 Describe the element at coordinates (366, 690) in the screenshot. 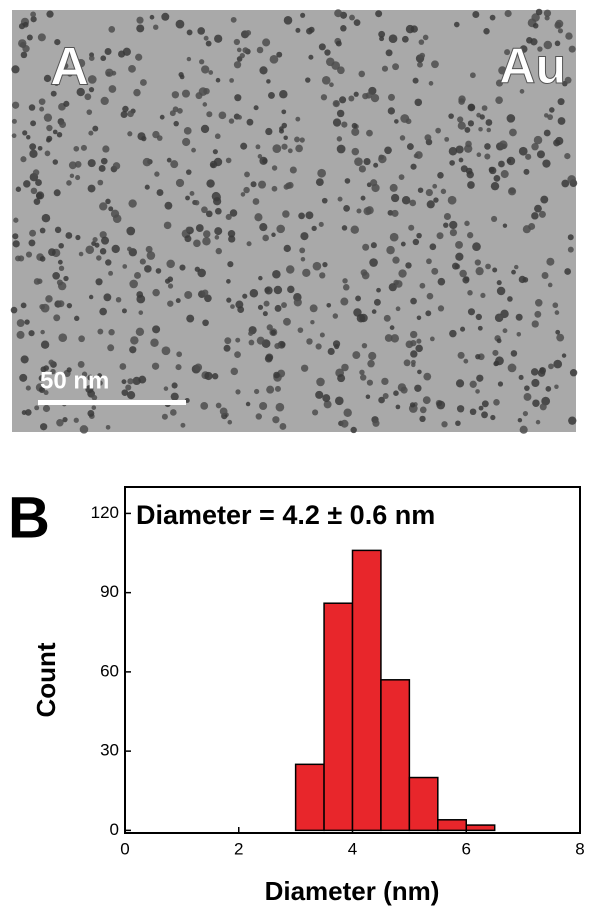

I see `bar` at that location.